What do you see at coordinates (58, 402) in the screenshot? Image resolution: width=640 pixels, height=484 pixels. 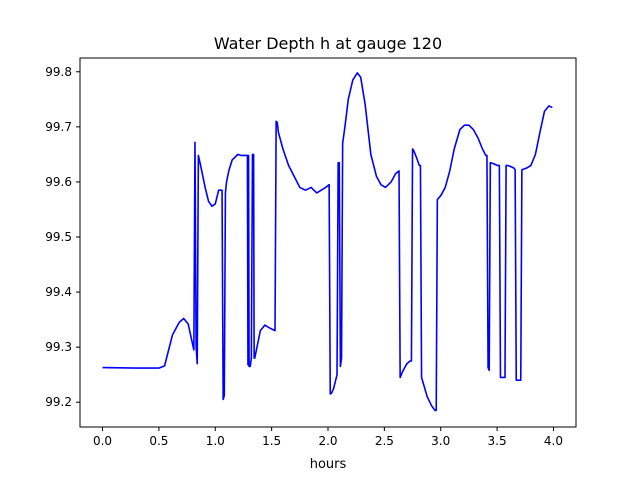 I see `y-tick-label: 99.2` at bounding box center [58, 402].